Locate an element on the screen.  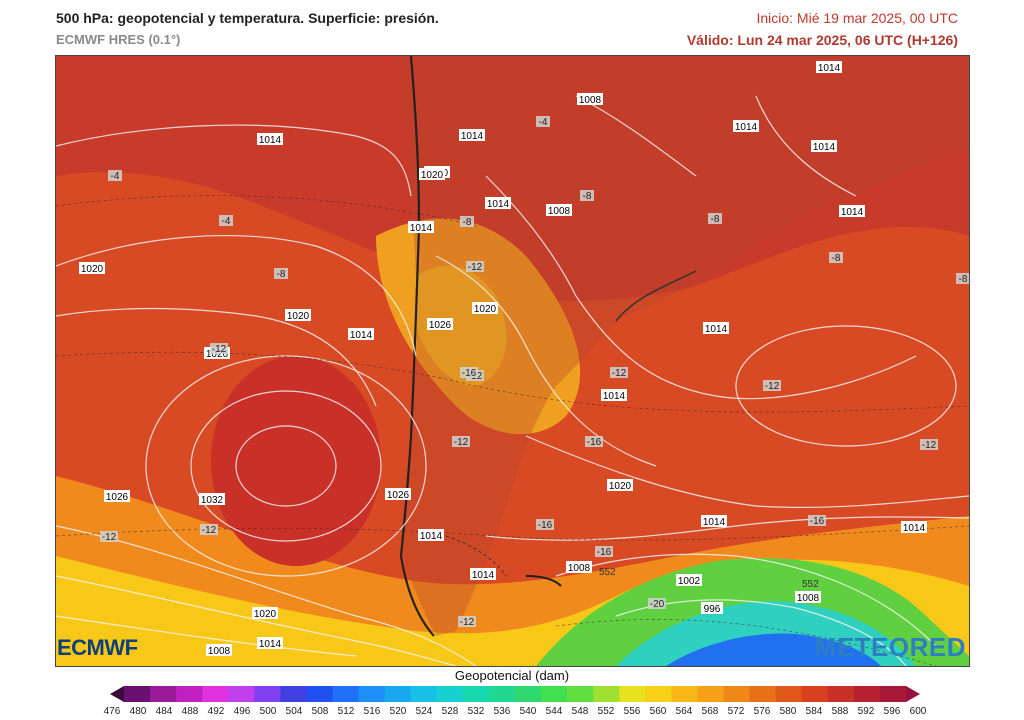
svg-text: -4 is located at coordinates (226, 221).